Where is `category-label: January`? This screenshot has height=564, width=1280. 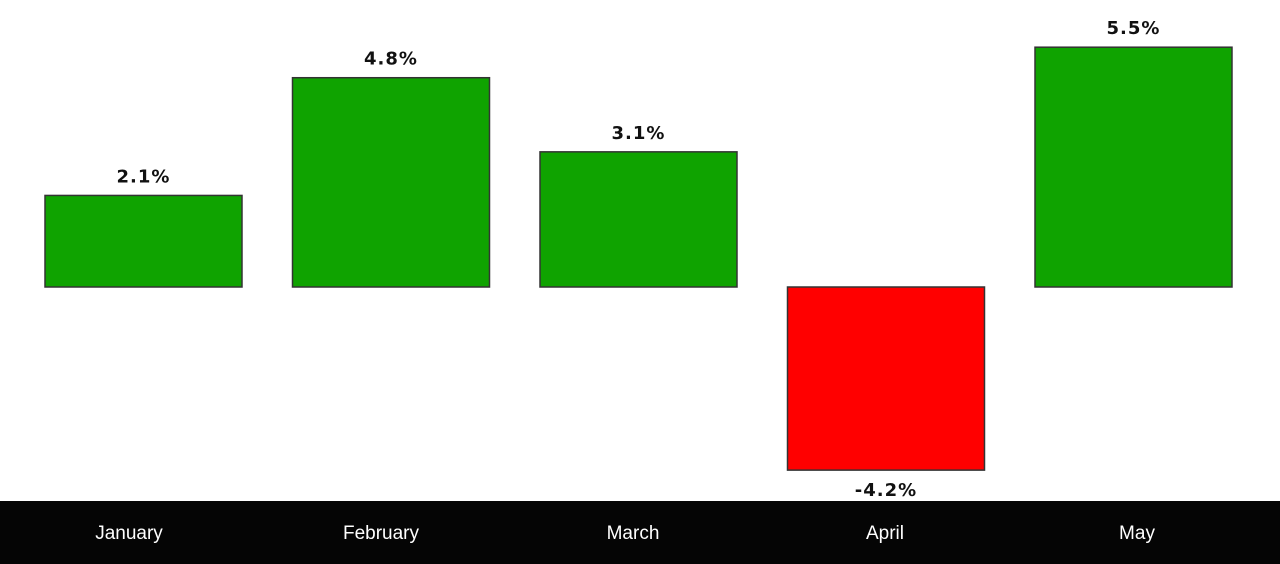
category-label: January is located at coordinates (129, 533).